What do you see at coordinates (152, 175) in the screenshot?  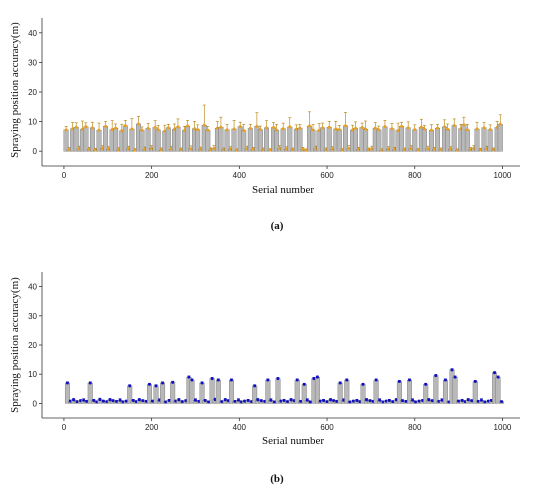 I see `x-tick-label: 200` at bounding box center [152, 175].